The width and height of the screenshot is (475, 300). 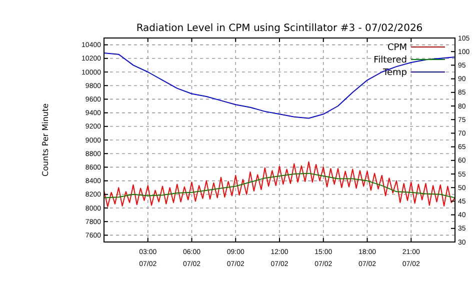 What do you see at coordinates (395, 73) in the screenshot?
I see `legend-label: Temp` at bounding box center [395, 73].